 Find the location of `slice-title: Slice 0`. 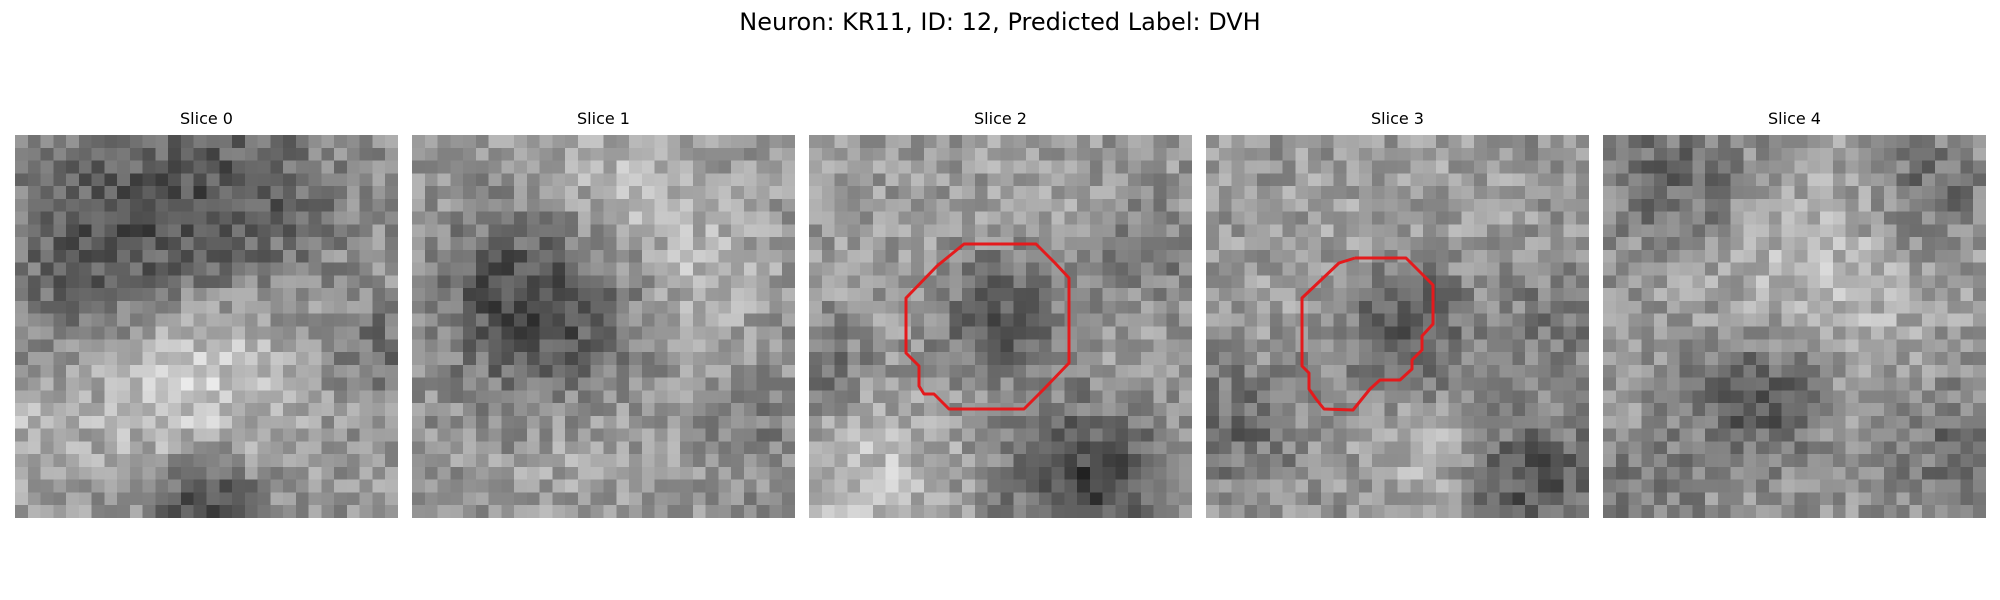

slice-title: Slice 0 is located at coordinates (206, 119).